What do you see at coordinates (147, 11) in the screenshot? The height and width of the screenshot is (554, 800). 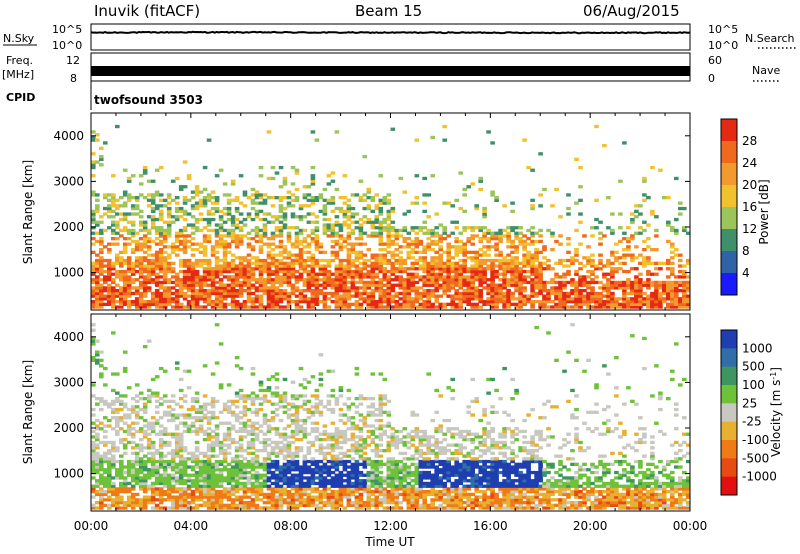 I see `station-title: Inuvik (fitACF)` at bounding box center [147, 11].